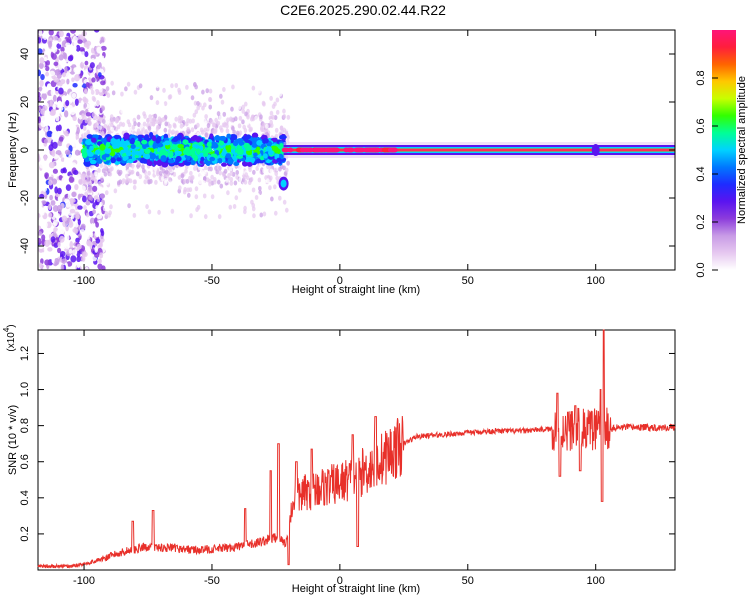  Describe the element at coordinates (701, 125) in the screenshot. I see `colorbar-tick-label: 0.6` at that location.